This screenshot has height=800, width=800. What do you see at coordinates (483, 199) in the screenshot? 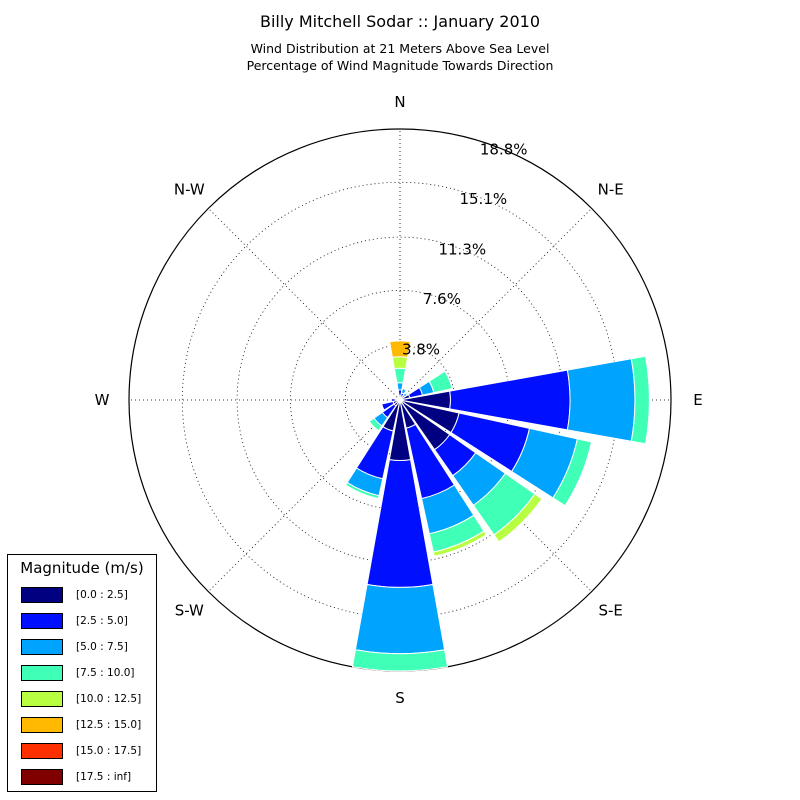
I see `radial-tick-label: 15.1%` at bounding box center [483, 199].